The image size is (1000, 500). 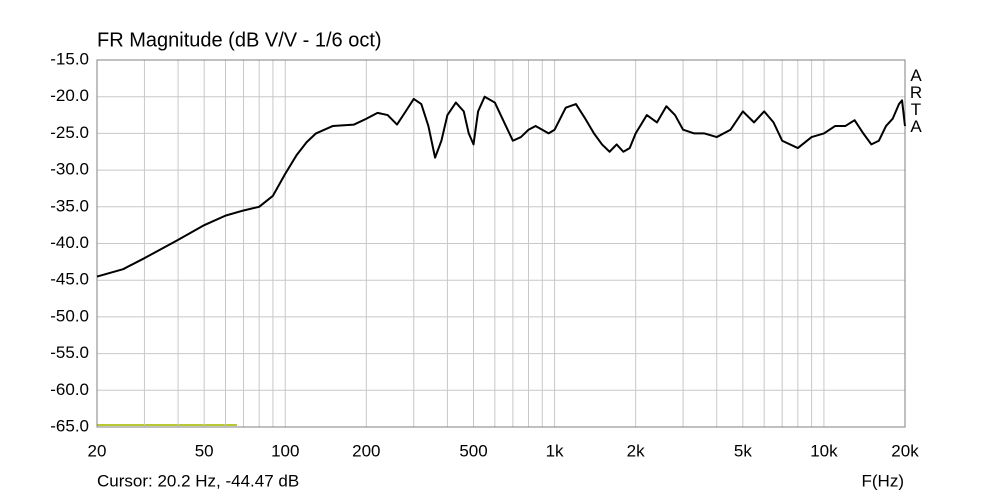 I want to click on x-tick-label: 20, so click(x=97, y=450).